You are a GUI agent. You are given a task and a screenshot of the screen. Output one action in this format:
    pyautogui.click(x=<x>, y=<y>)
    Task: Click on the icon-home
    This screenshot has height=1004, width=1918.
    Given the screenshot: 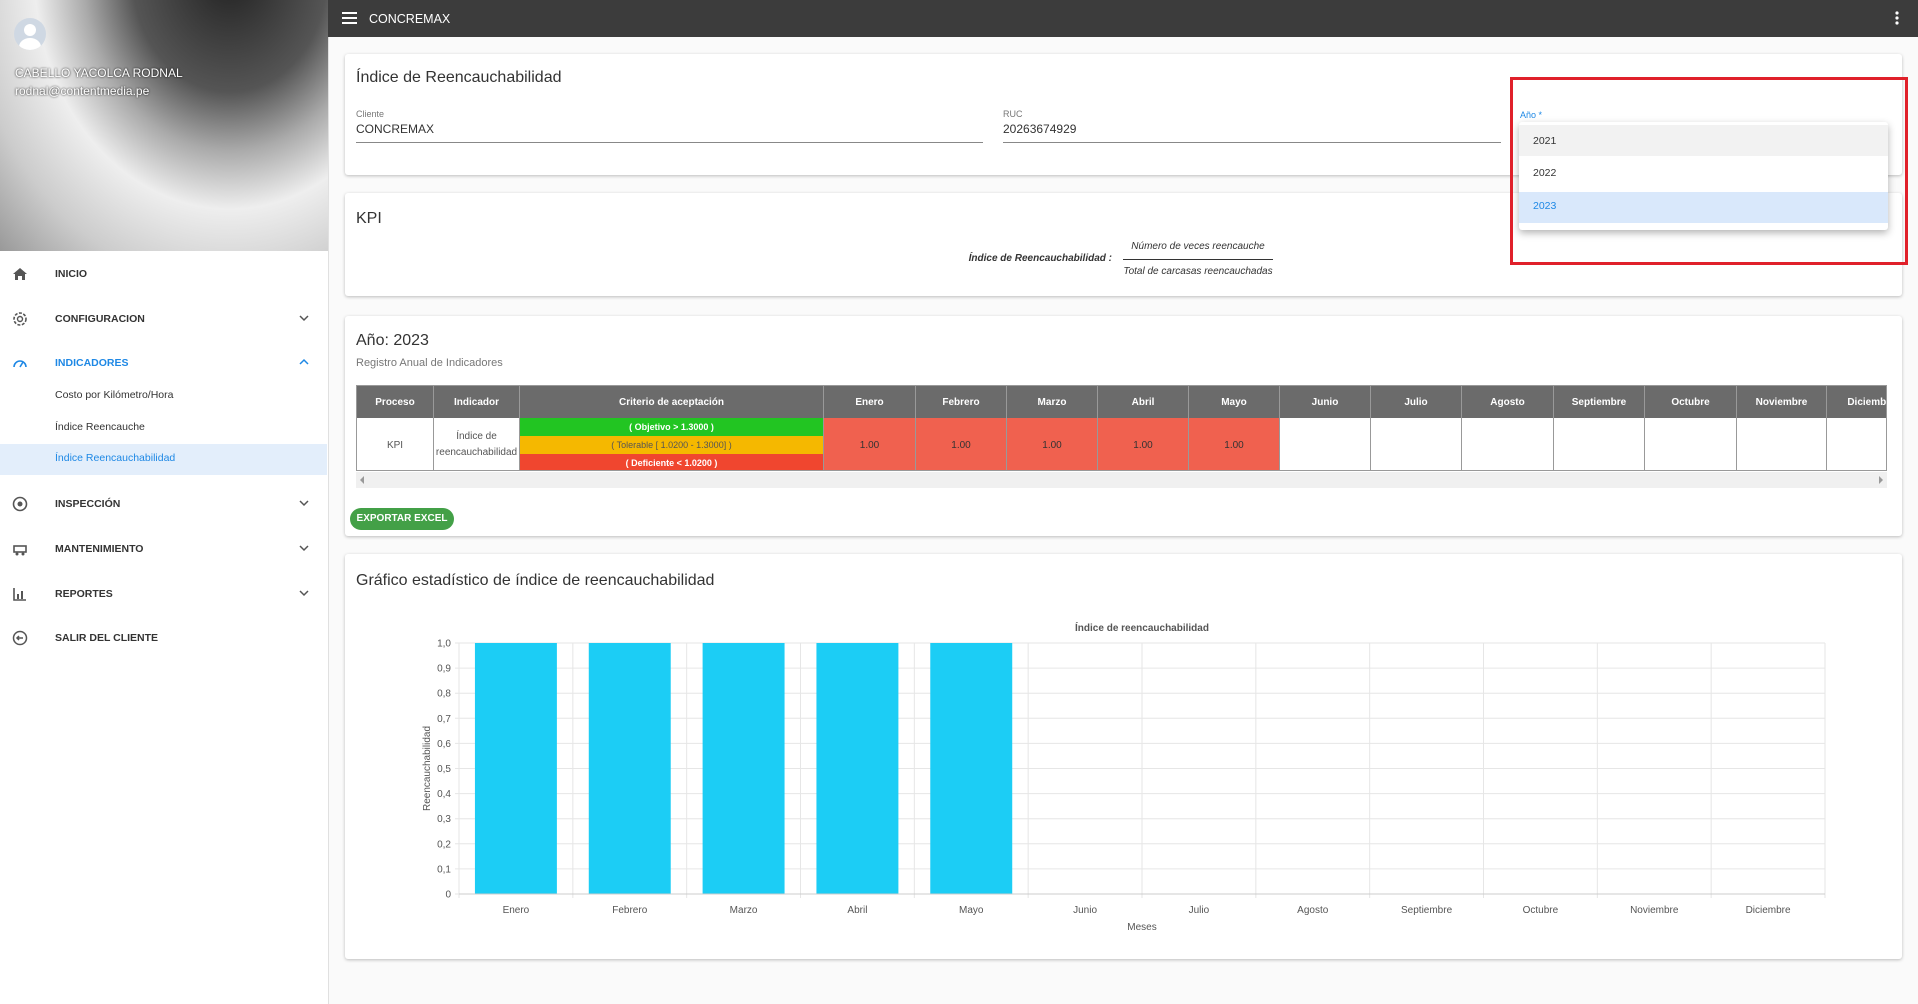 What is the action you would take?
    pyautogui.click(x=20, y=274)
    